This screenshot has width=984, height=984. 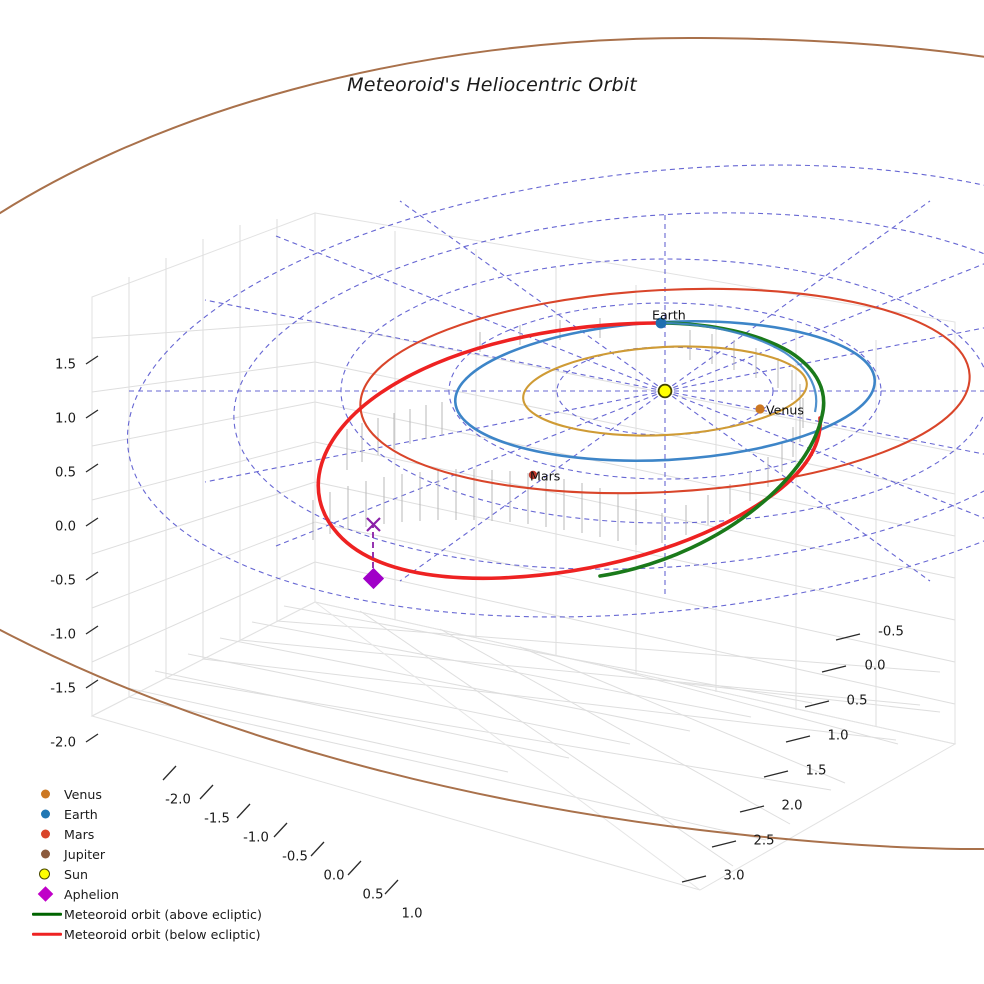 What do you see at coordinates (838, 736) in the screenshot?
I see `y-tick-3: 1.0` at bounding box center [838, 736].